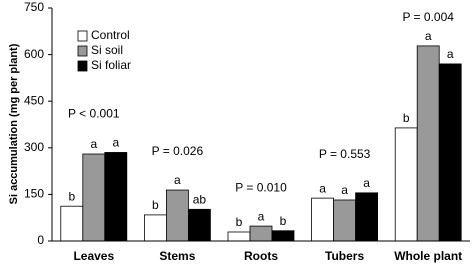 This screenshot has height=267, width=474. I want to click on significance-letter: ab, so click(200, 199).